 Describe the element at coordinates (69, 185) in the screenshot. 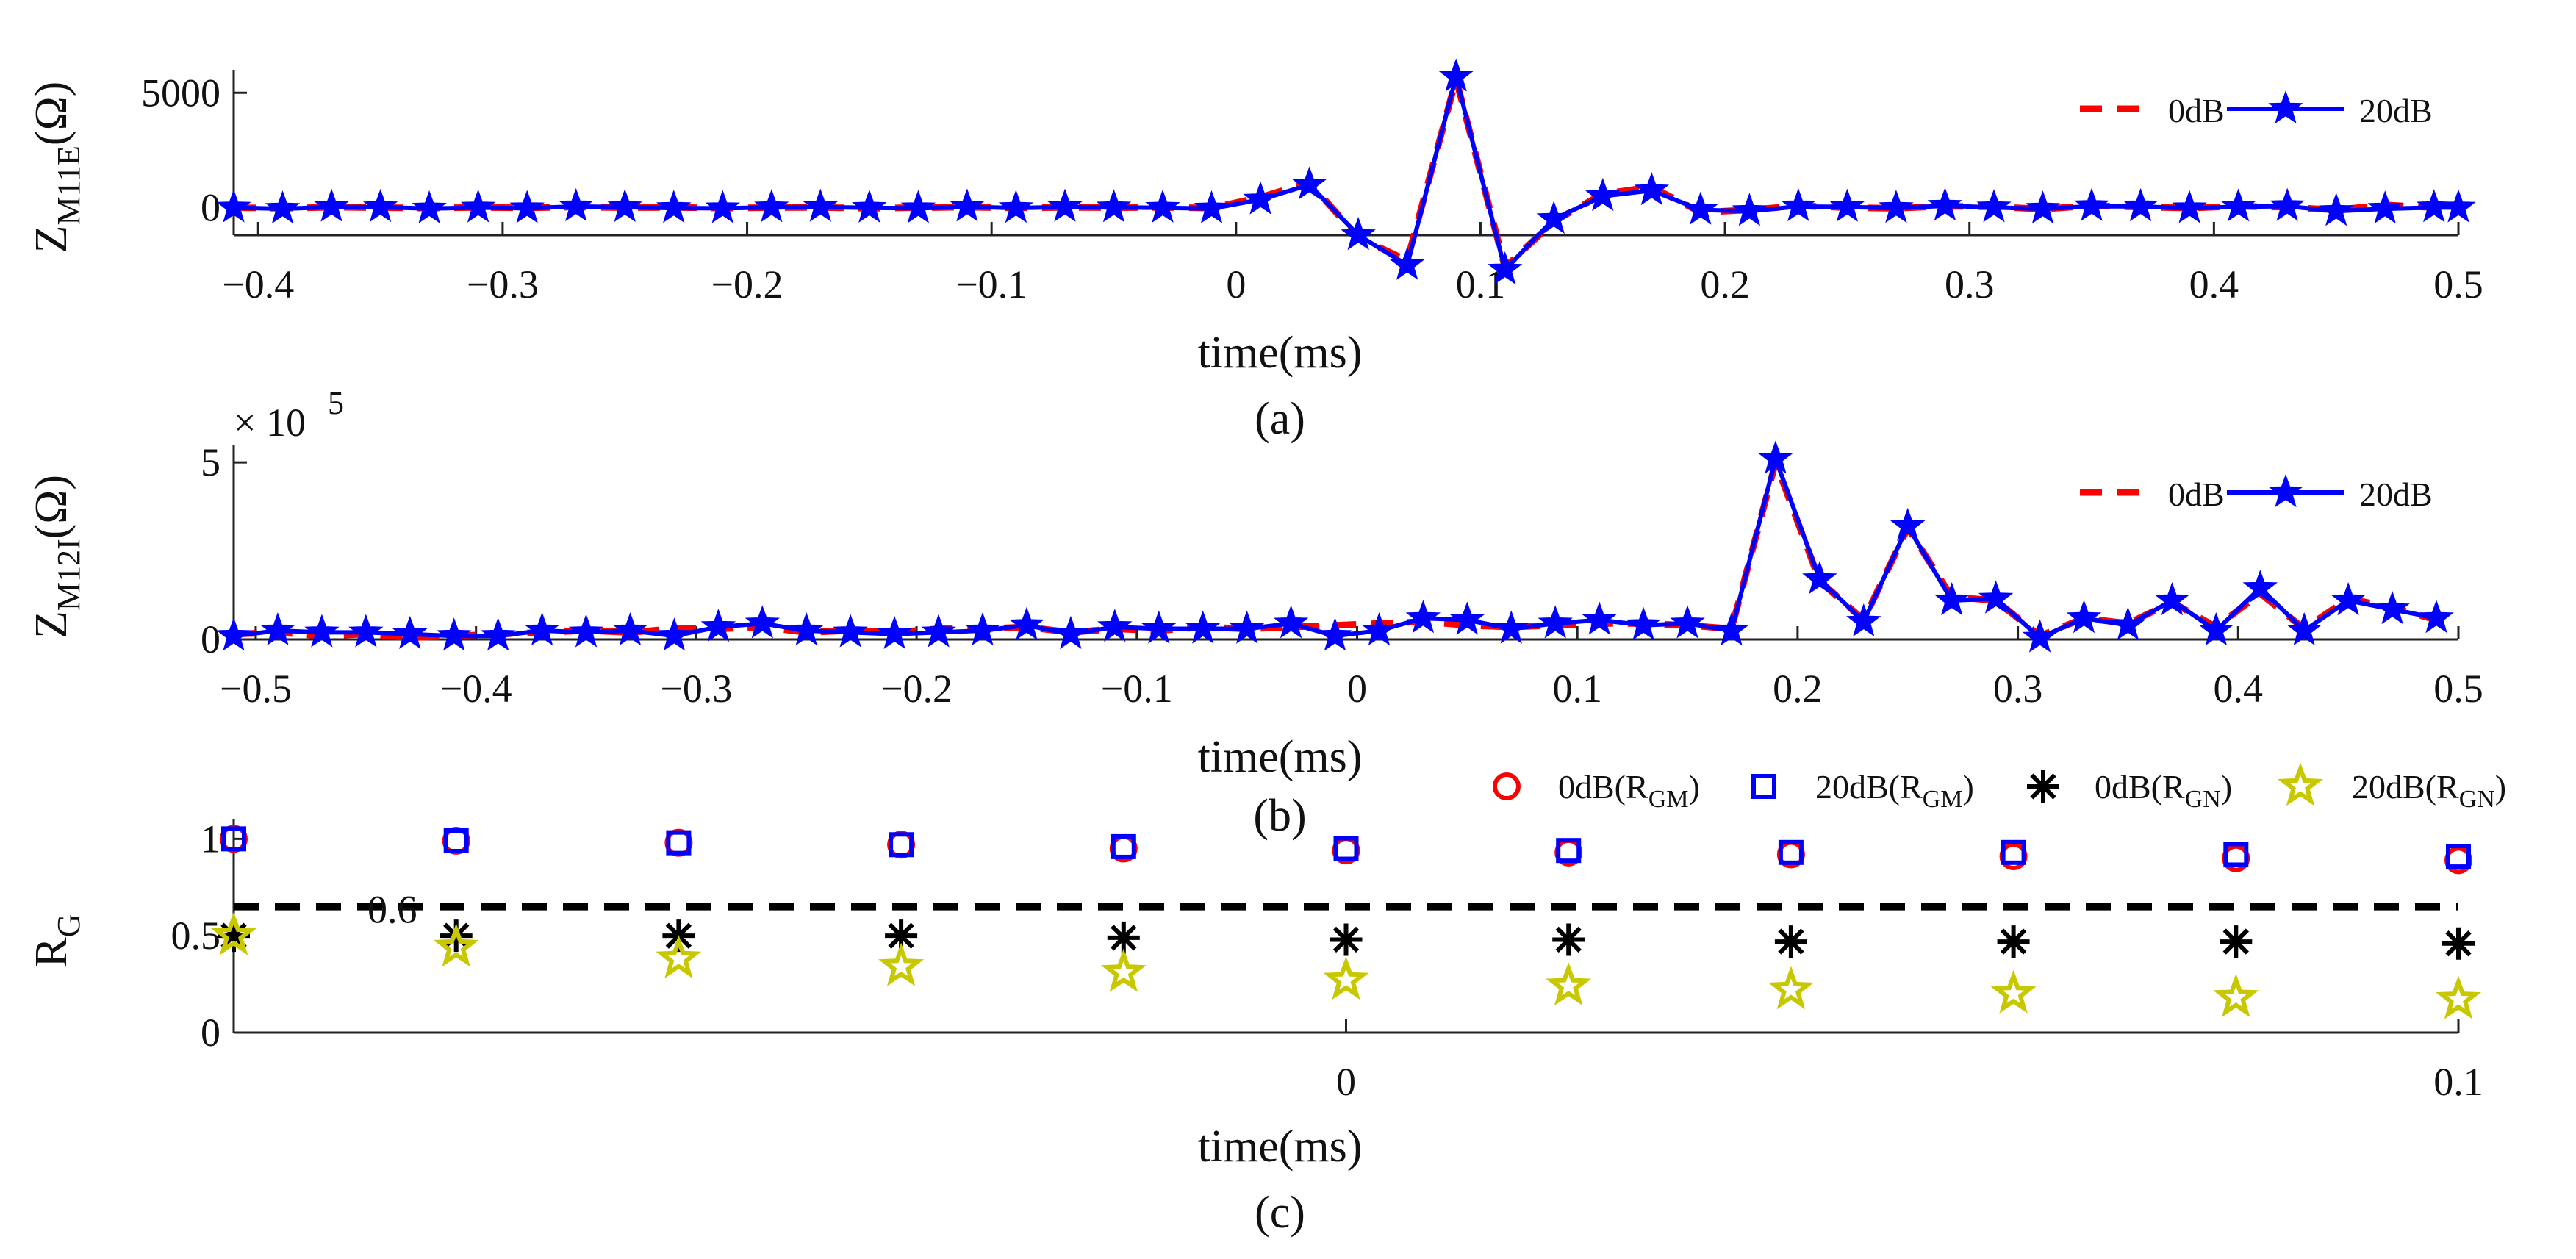

I see `y-label-sub: M11E` at that location.